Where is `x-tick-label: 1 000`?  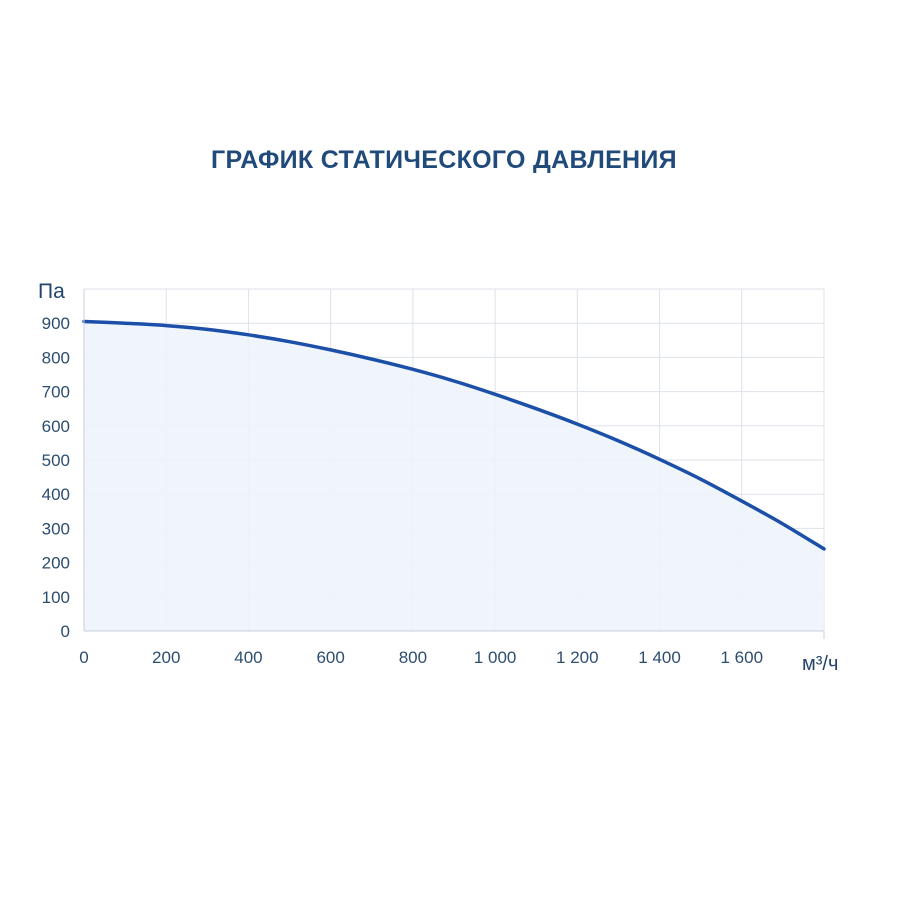
x-tick-label: 1 000 is located at coordinates (495, 657).